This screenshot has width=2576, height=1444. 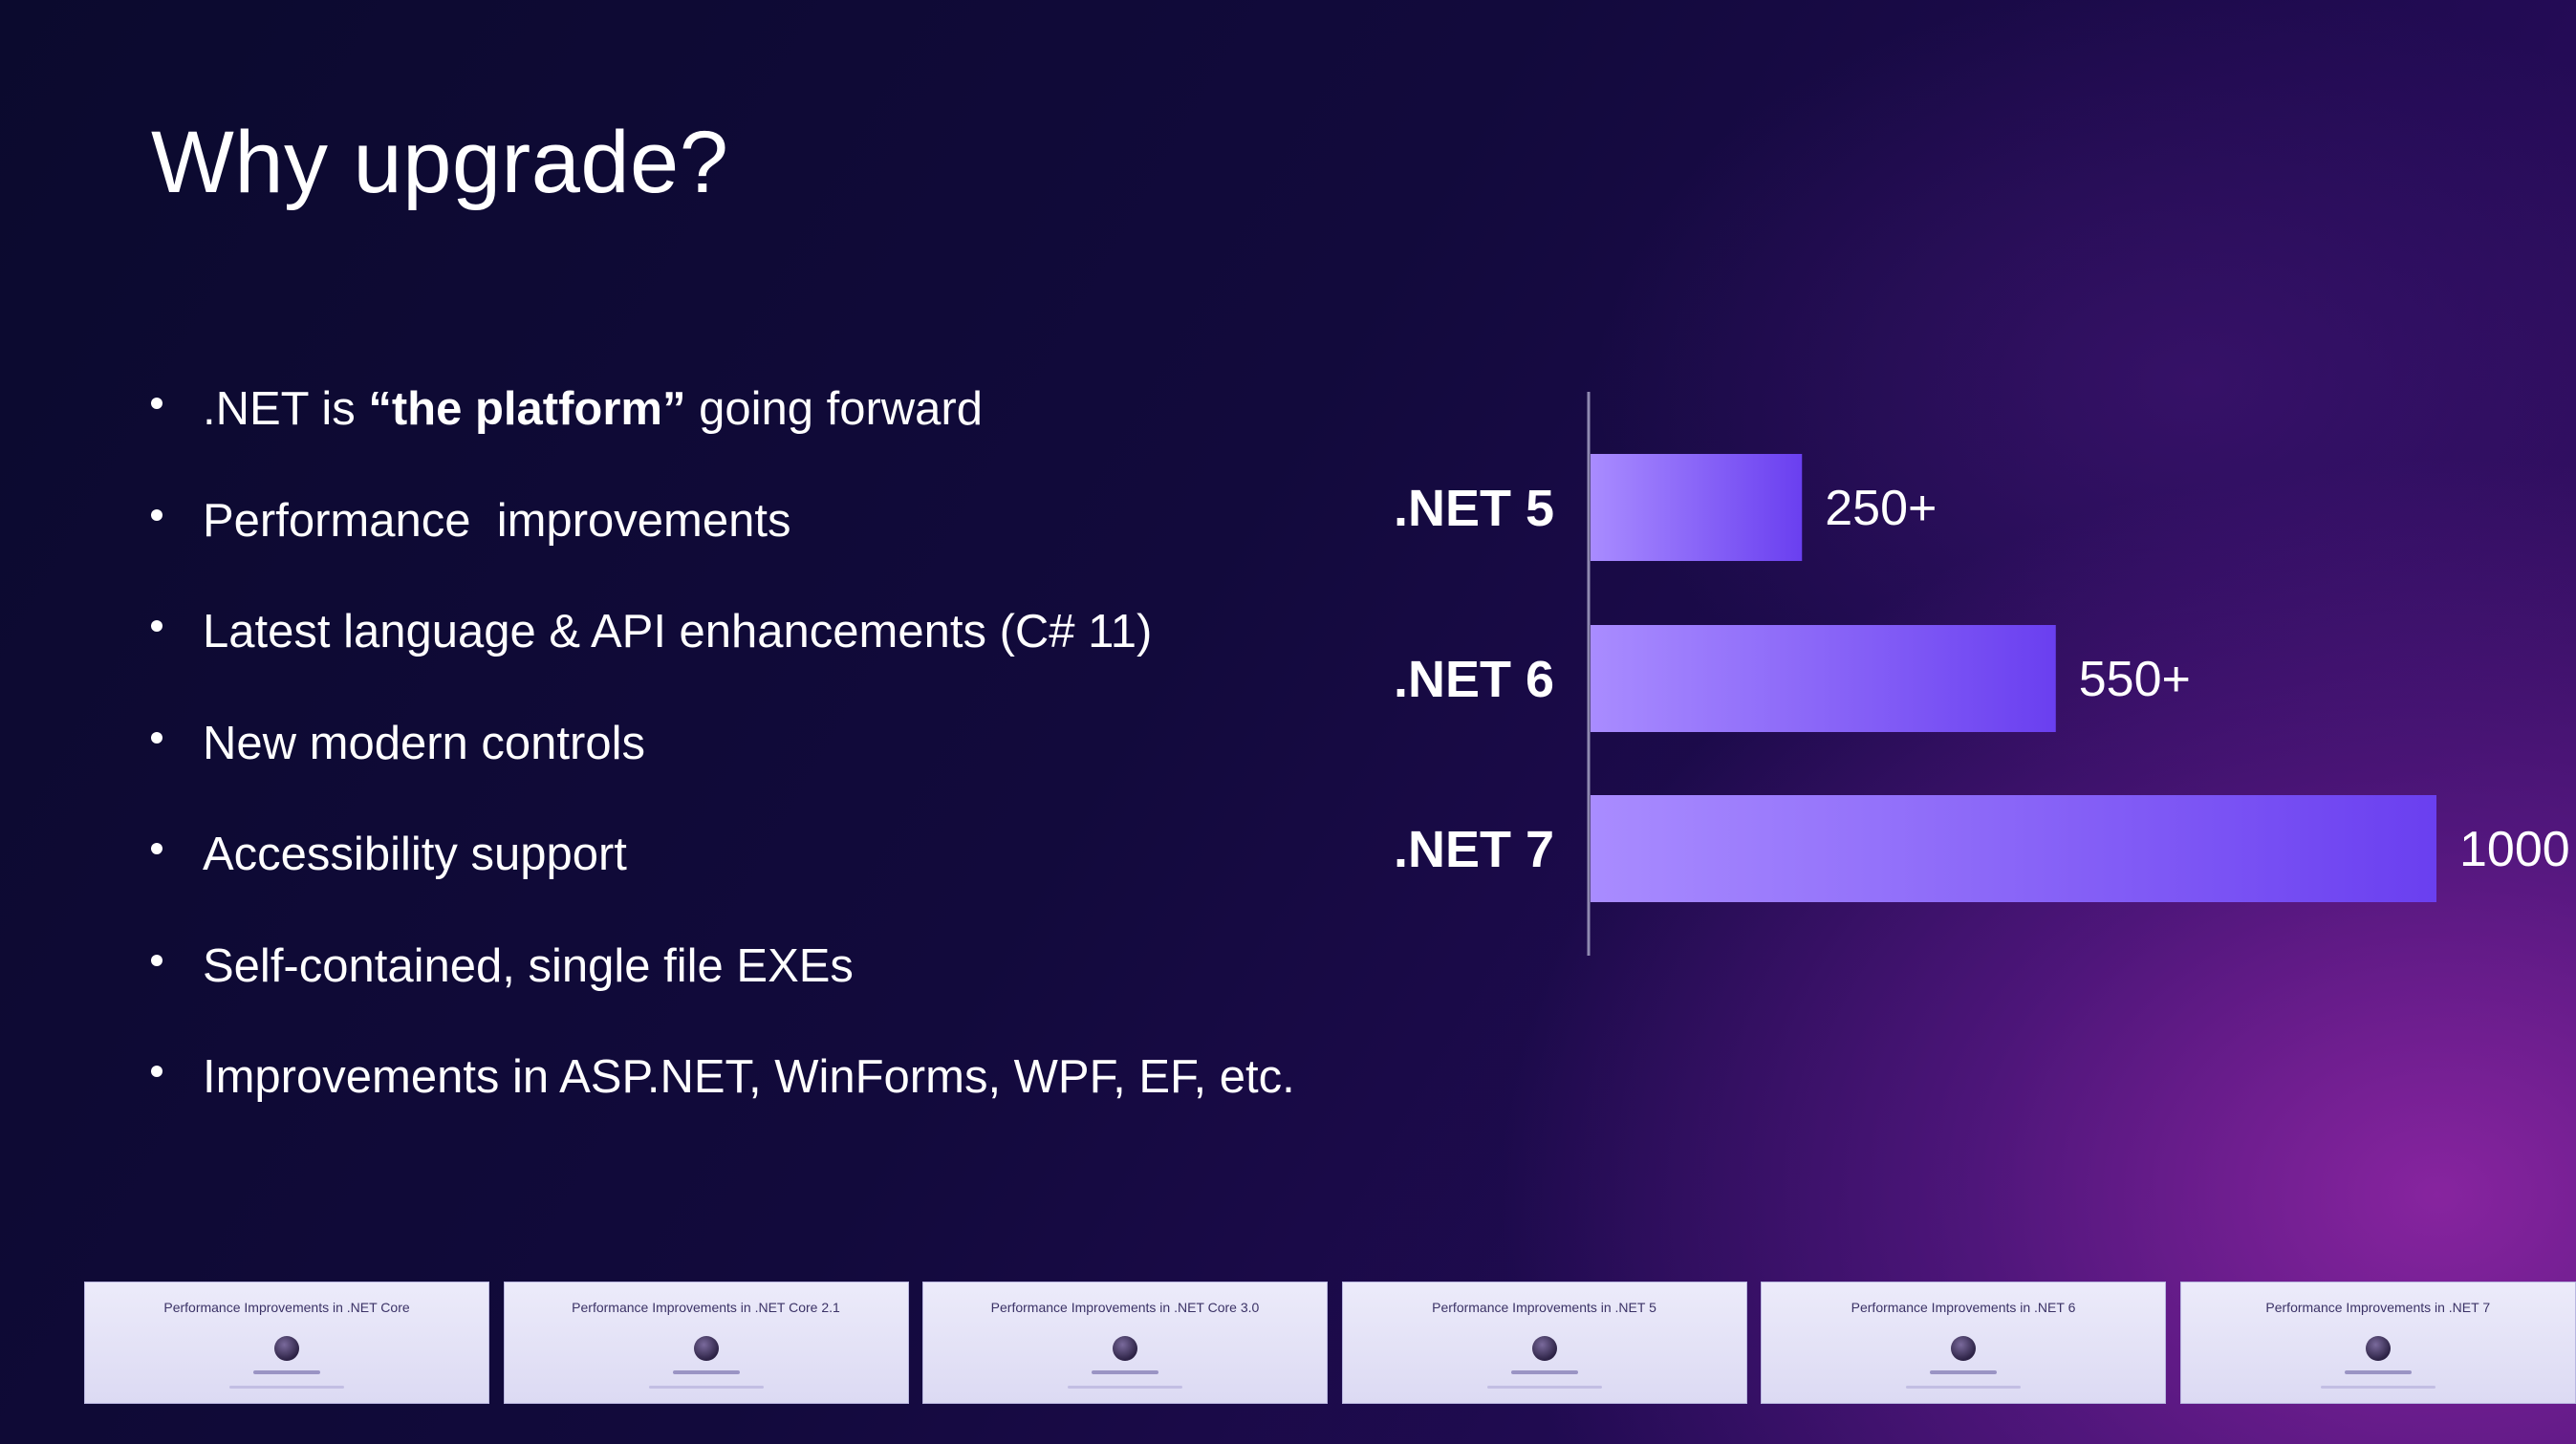 I want to click on bullet-text-post: going forward, so click(x=834, y=409).